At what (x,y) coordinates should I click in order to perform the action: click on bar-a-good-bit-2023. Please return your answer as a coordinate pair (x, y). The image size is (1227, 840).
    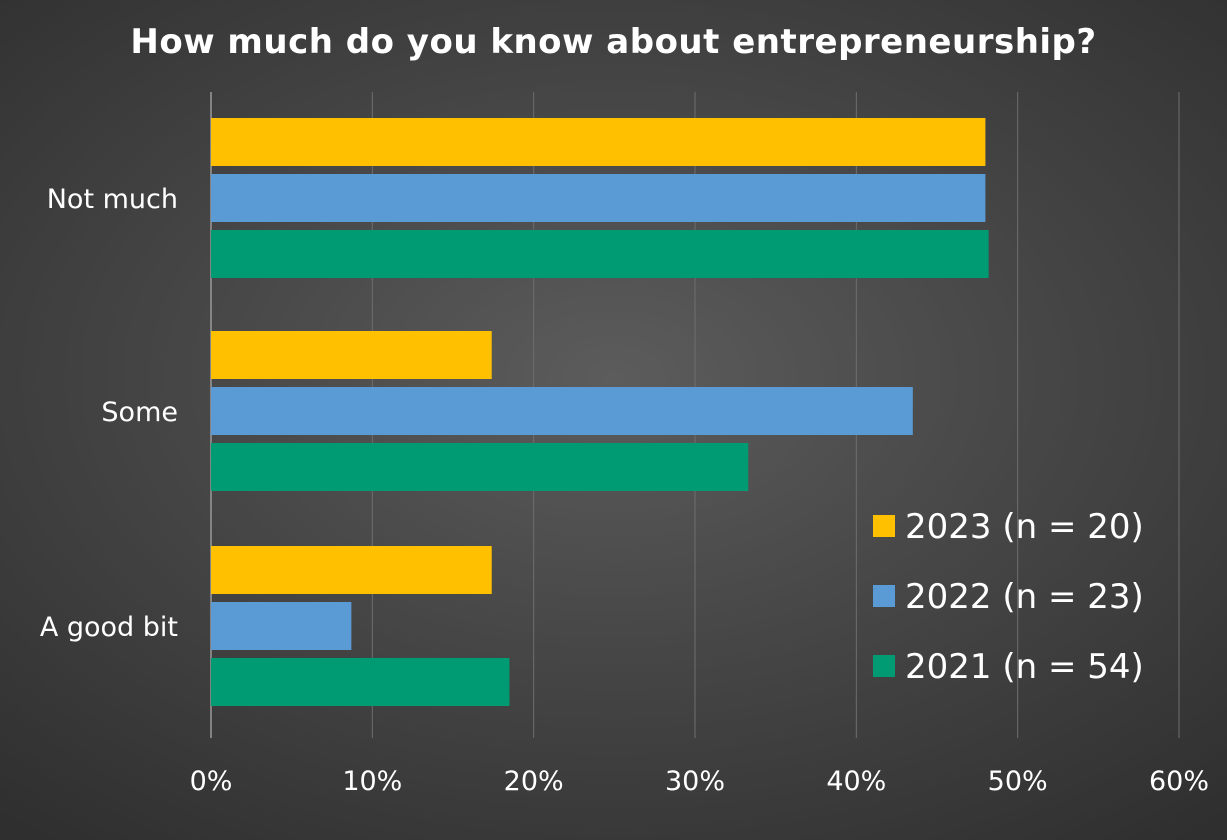
    Looking at the image, I should click on (351, 570).